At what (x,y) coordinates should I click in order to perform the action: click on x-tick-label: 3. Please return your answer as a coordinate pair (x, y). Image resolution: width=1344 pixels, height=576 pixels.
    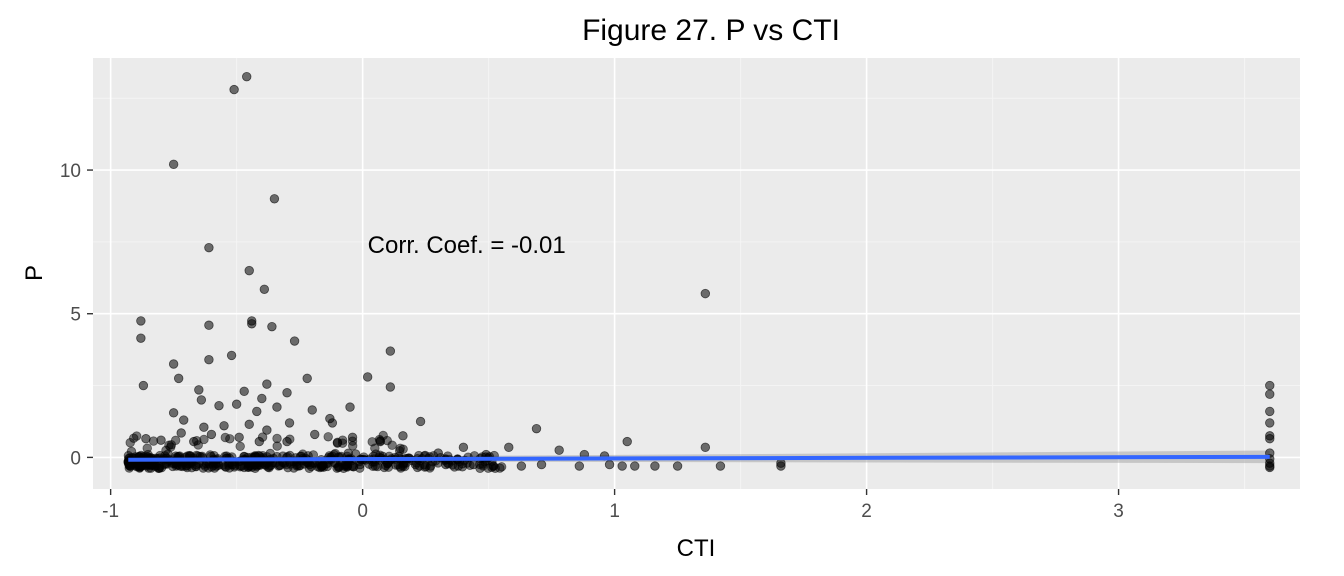
    Looking at the image, I should click on (1118, 511).